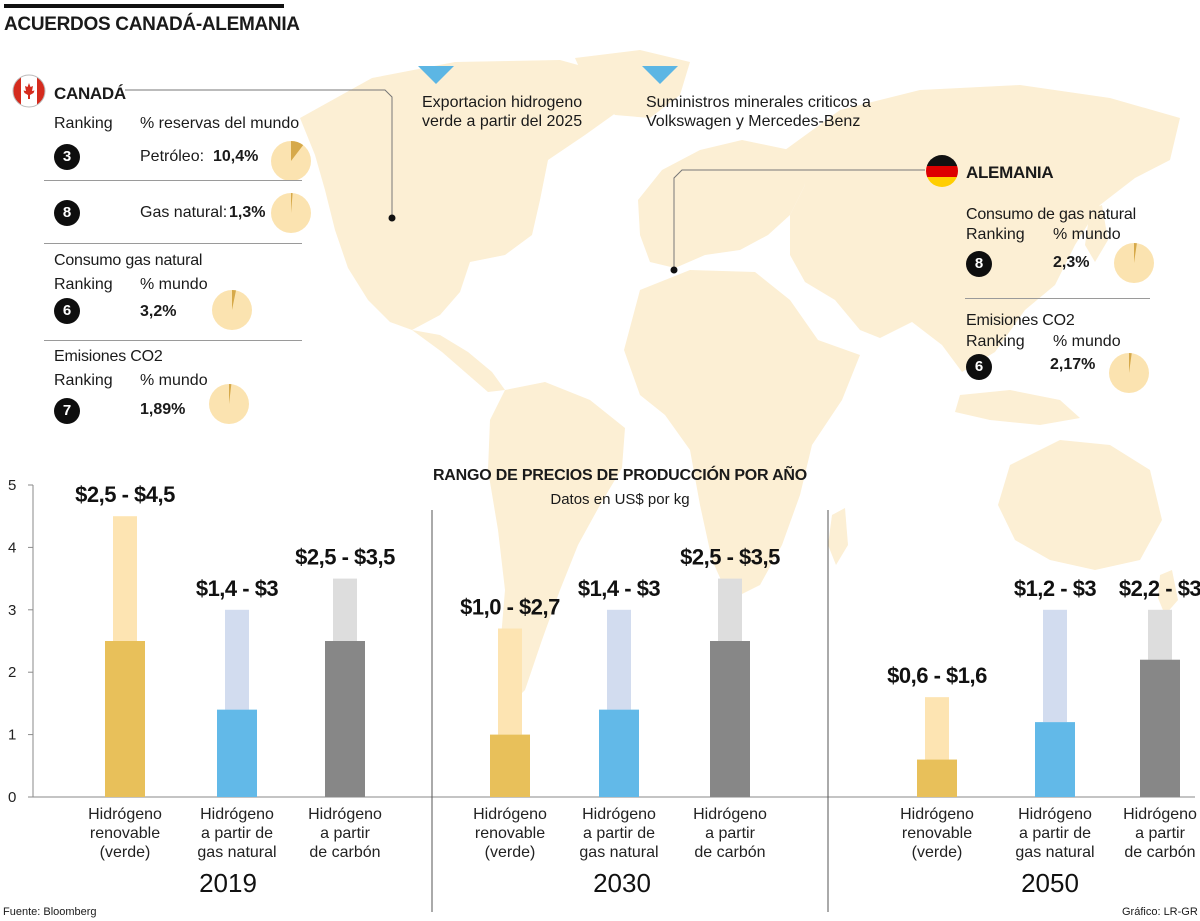  Describe the element at coordinates (838, 536) in the screenshot. I see `map-madagascar` at that location.